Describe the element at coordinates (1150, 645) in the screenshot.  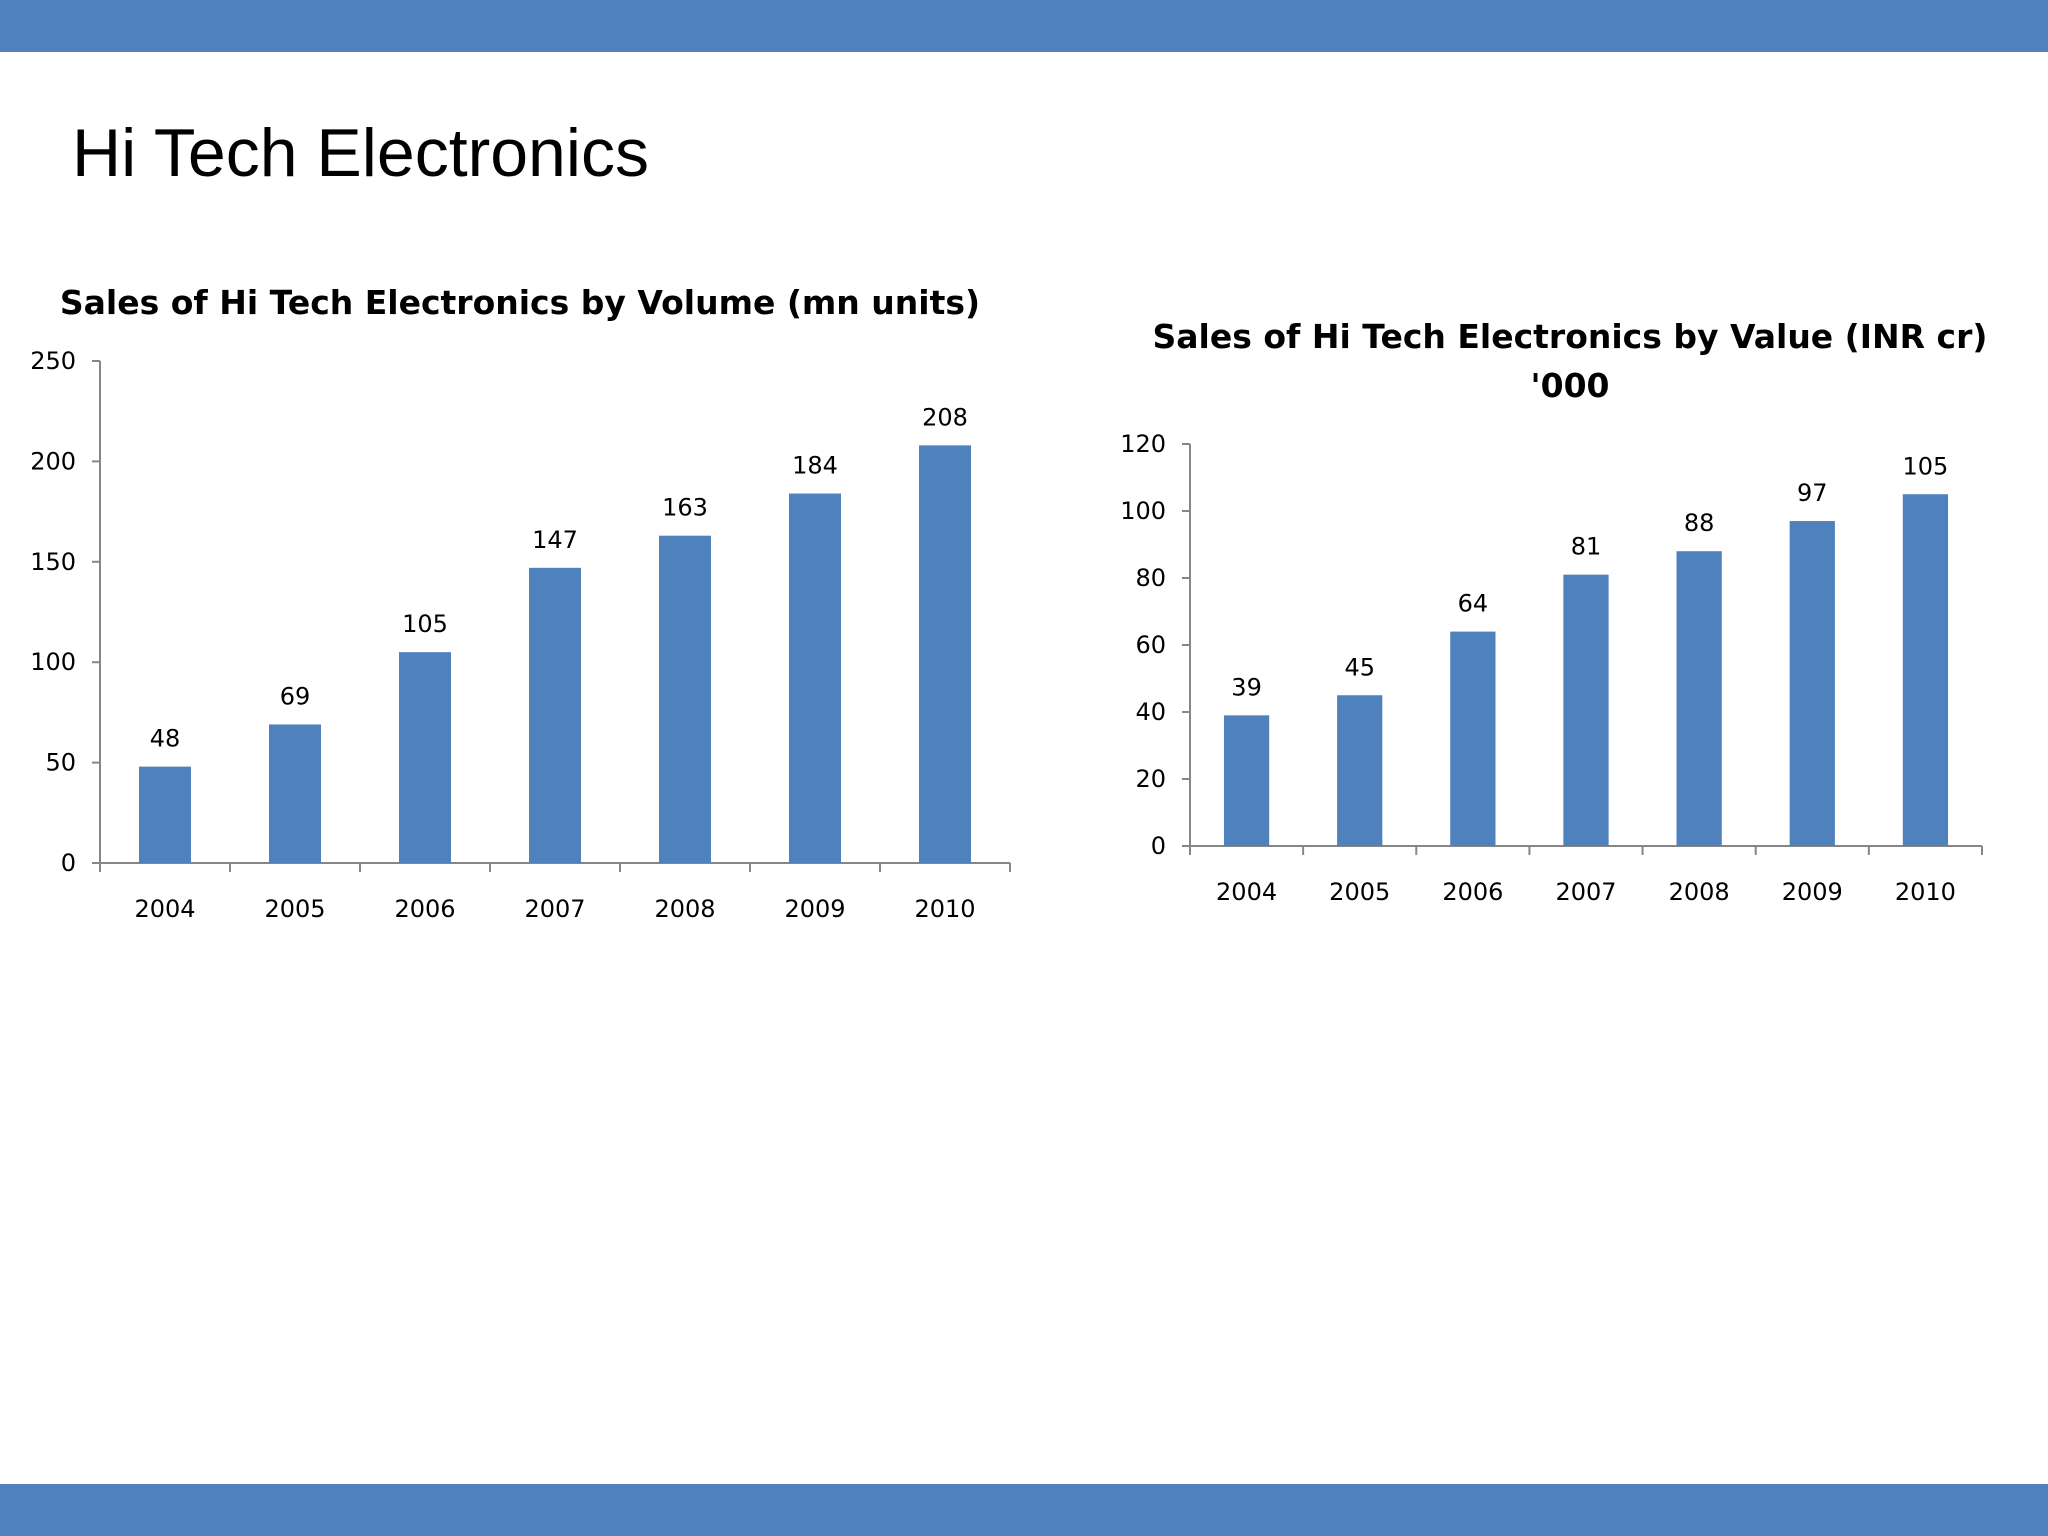
I see `y-tick-label: 60` at that location.